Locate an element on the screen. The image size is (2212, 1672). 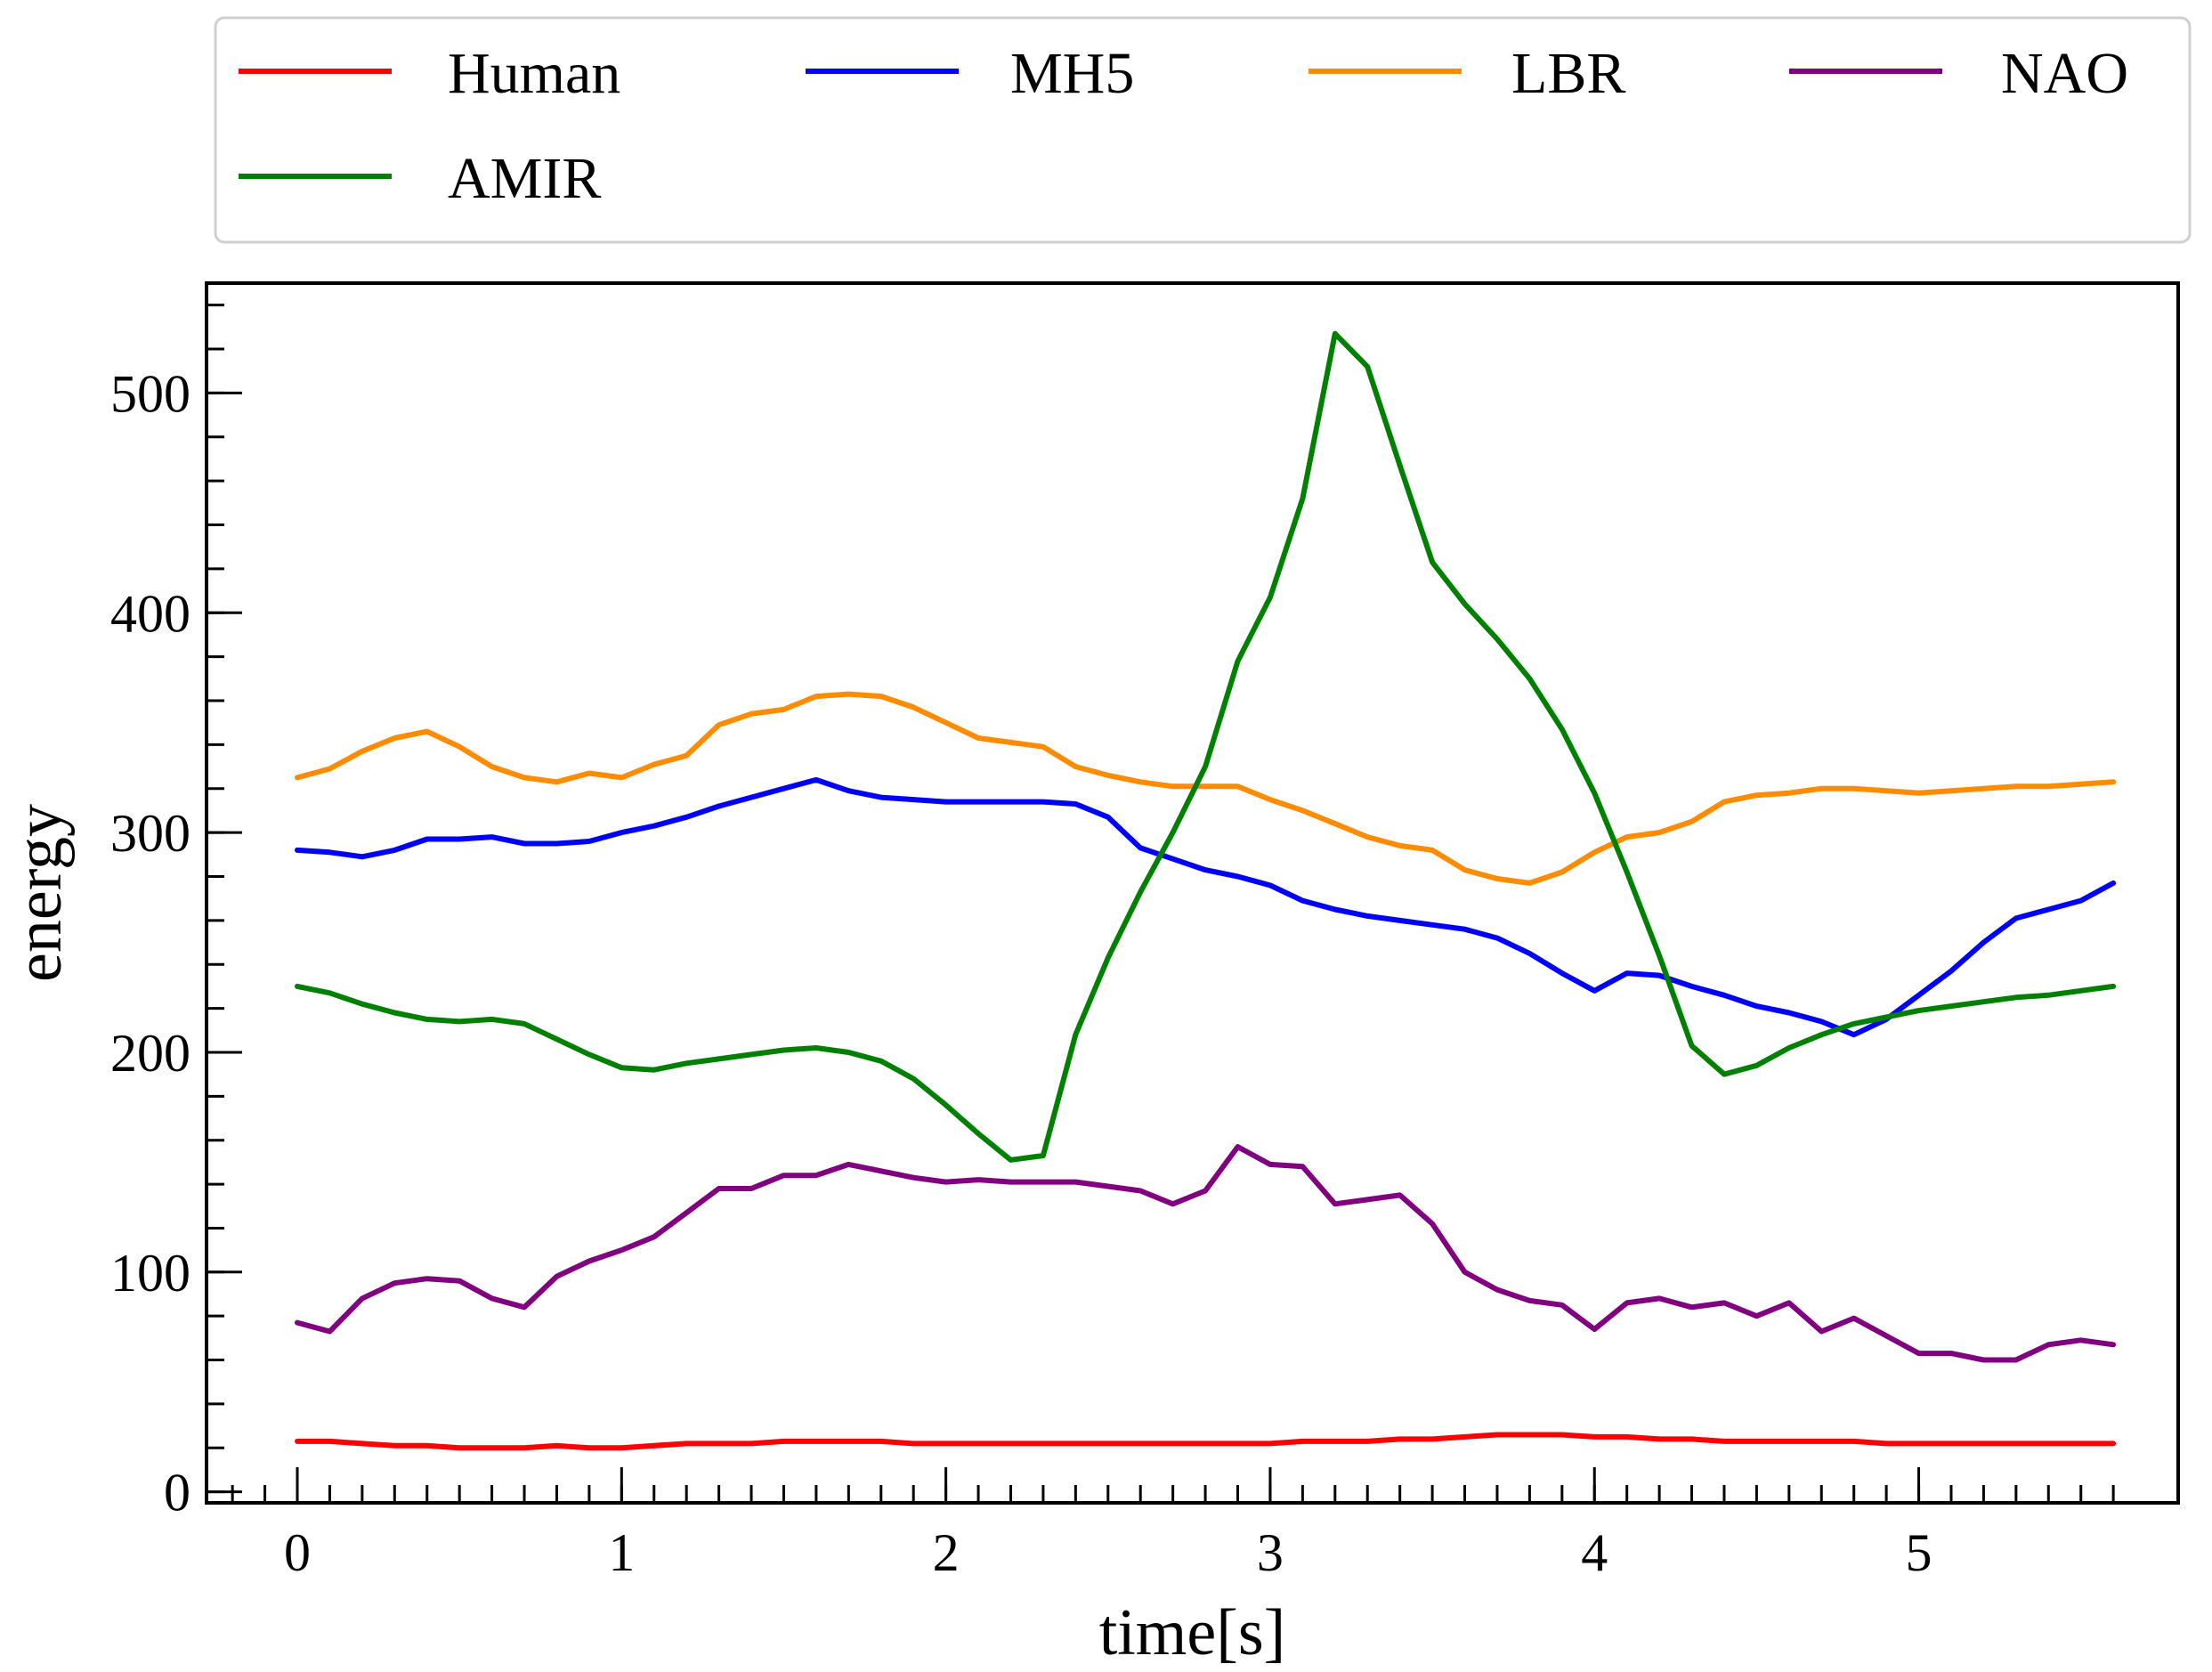
y-ticks is located at coordinates (224, 899).